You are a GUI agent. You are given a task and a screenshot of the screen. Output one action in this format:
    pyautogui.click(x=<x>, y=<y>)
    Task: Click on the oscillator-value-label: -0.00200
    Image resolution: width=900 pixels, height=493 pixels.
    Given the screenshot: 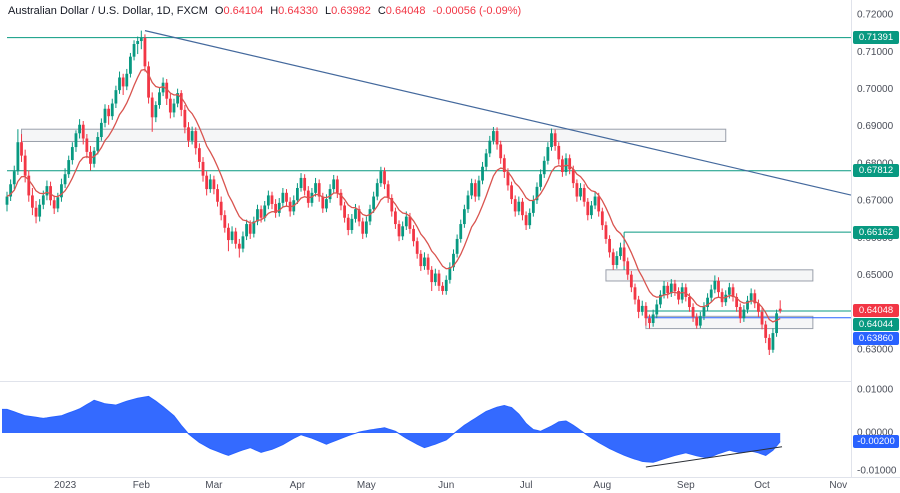 What is the action you would take?
    pyautogui.click(x=876, y=442)
    